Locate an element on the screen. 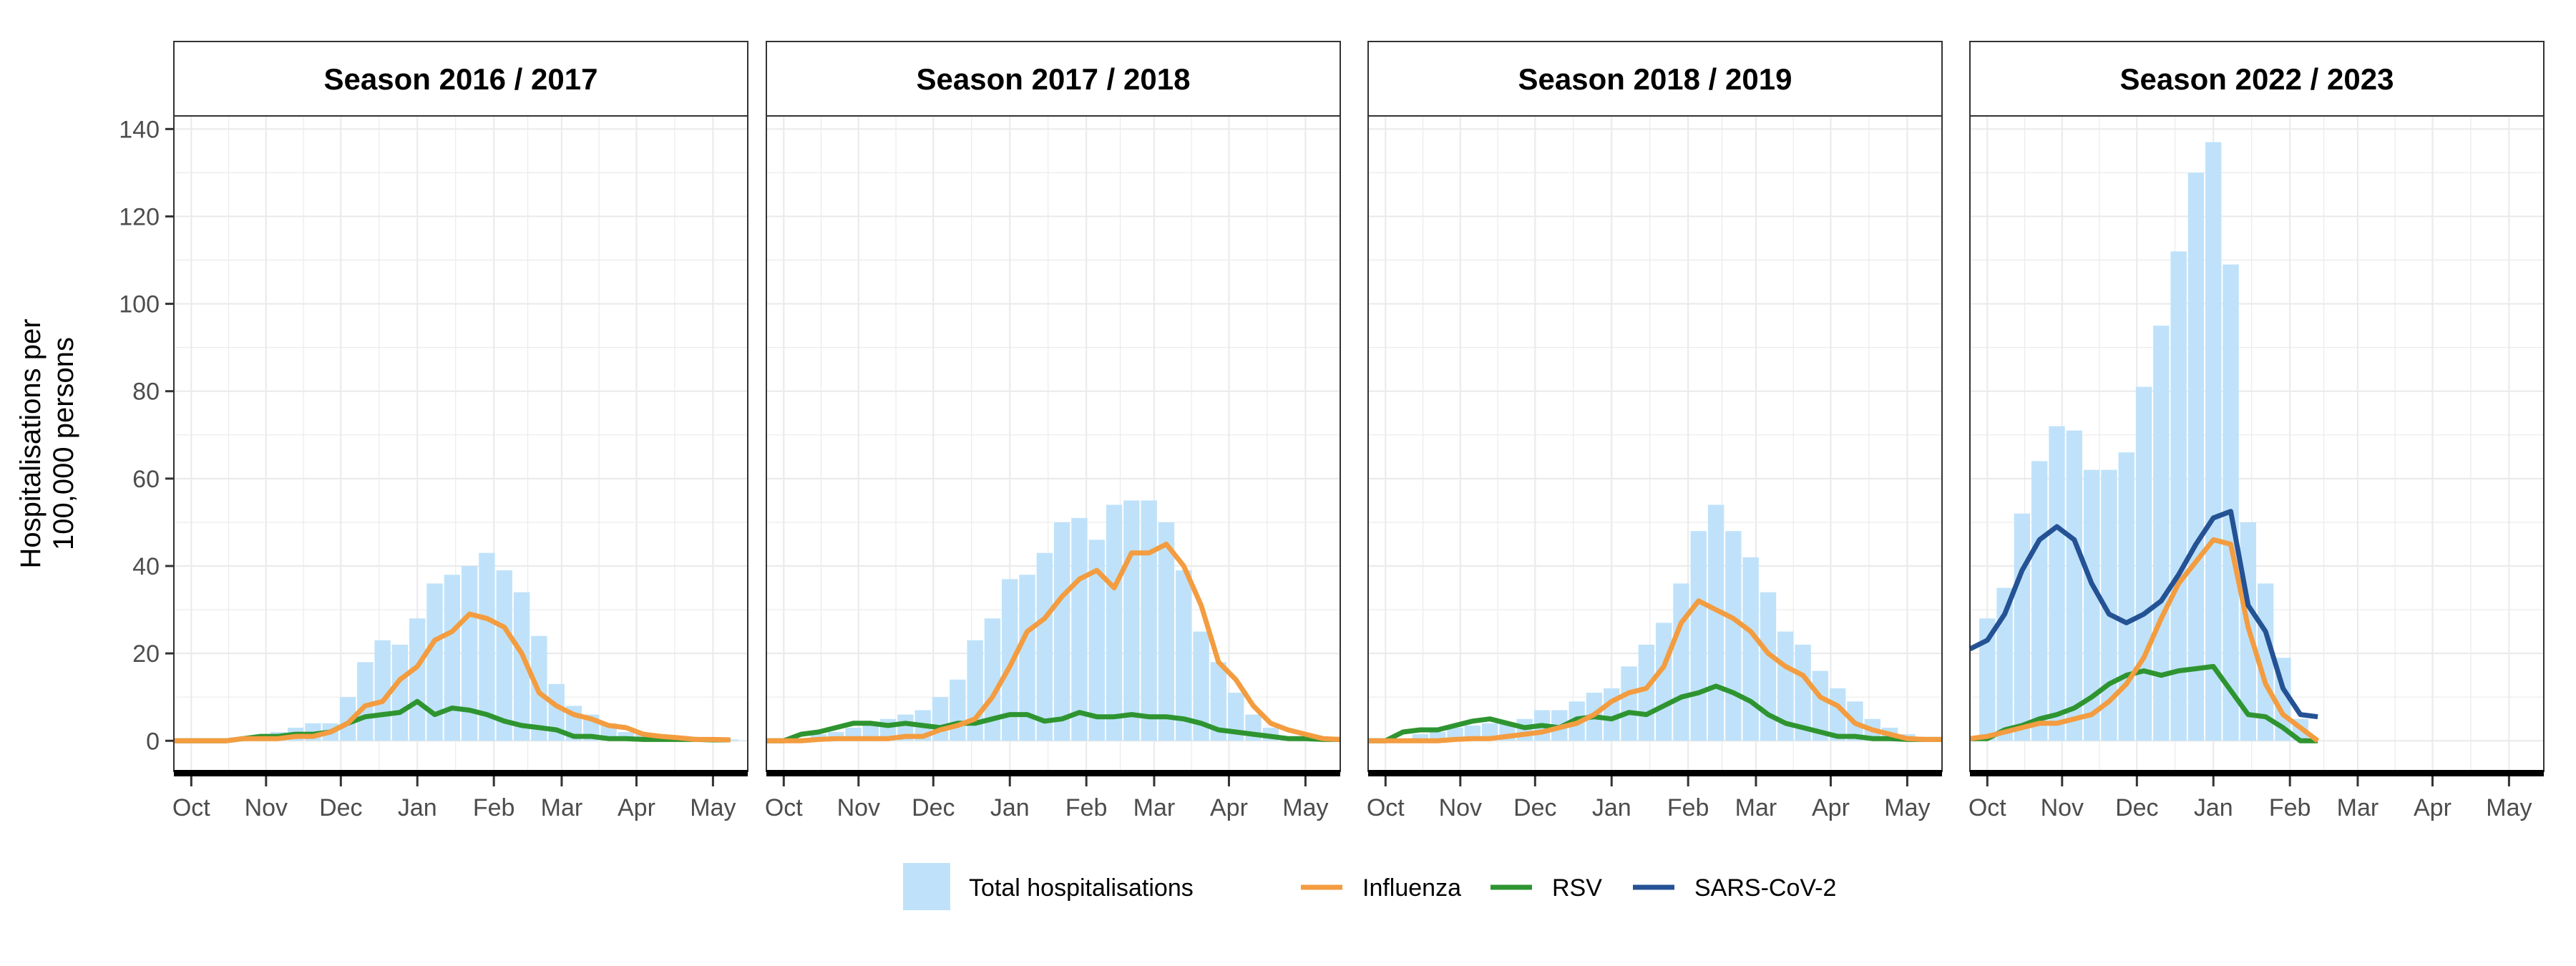 This screenshot has height=966, width=2576. legend-label-rsv: RSV is located at coordinates (1577, 888).